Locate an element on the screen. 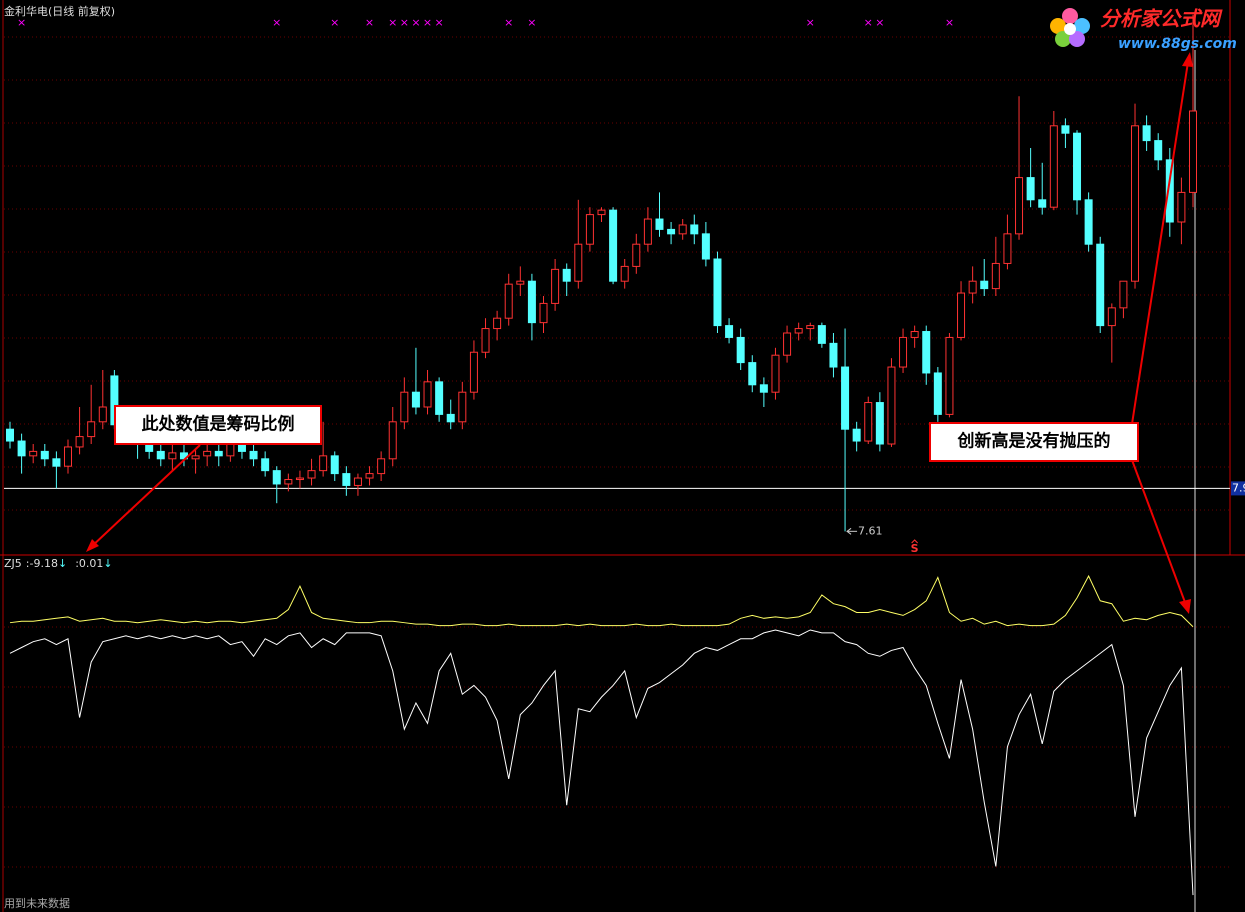 The height and width of the screenshot is (912, 1245). note-text: 创新高是没有抛压的 is located at coordinates (1034, 441).